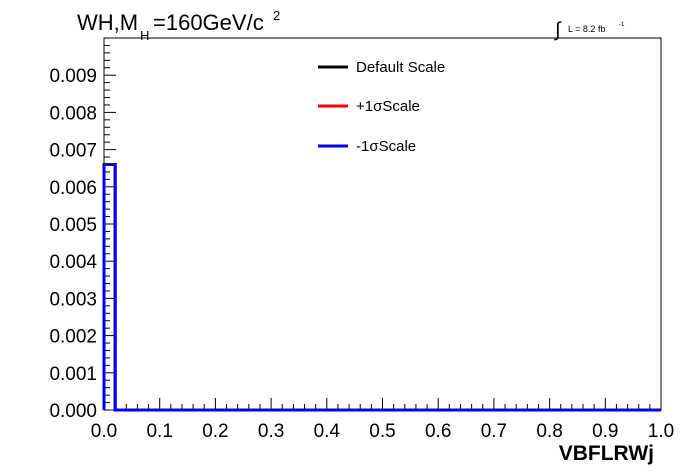 This screenshot has width=696, height=472. Describe the element at coordinates (494, 431) in the screenshot. I see `x-tick-label: 0.7` at that location.